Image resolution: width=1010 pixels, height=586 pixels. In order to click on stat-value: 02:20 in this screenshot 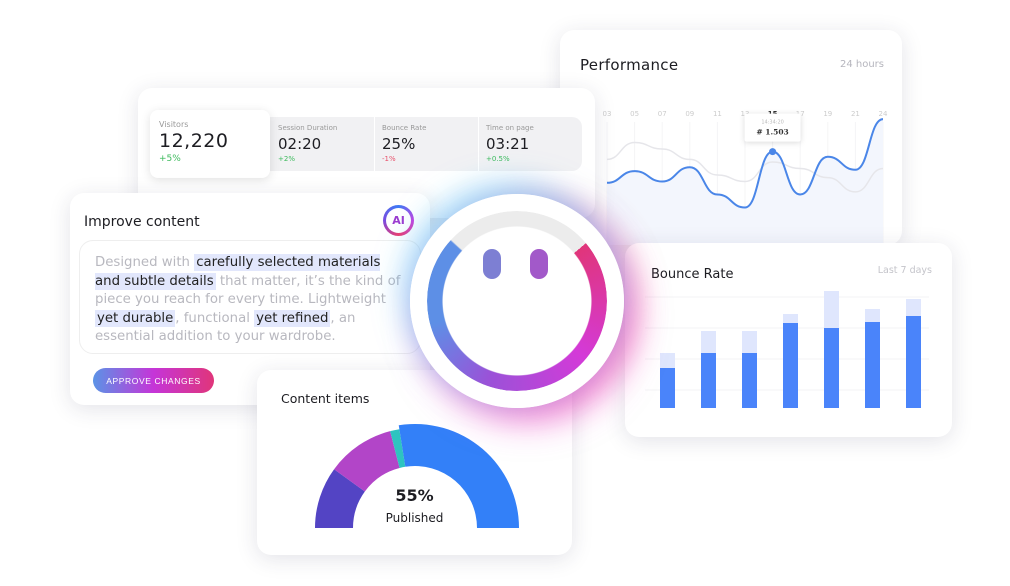, I will do `click(300, 144)`.